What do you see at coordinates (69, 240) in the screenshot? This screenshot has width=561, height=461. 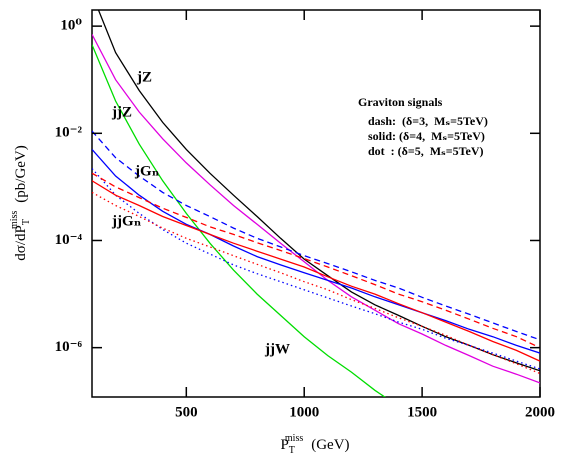 I see `y-tick-label: 10⁻⁴` at bounding box center [69, 240].